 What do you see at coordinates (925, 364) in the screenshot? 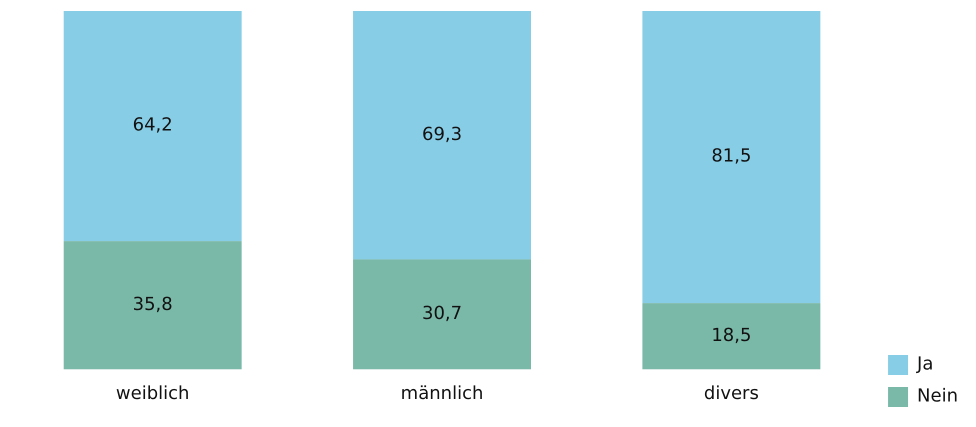
I see `legend-label: Ja` at bounding box center [925, 364].